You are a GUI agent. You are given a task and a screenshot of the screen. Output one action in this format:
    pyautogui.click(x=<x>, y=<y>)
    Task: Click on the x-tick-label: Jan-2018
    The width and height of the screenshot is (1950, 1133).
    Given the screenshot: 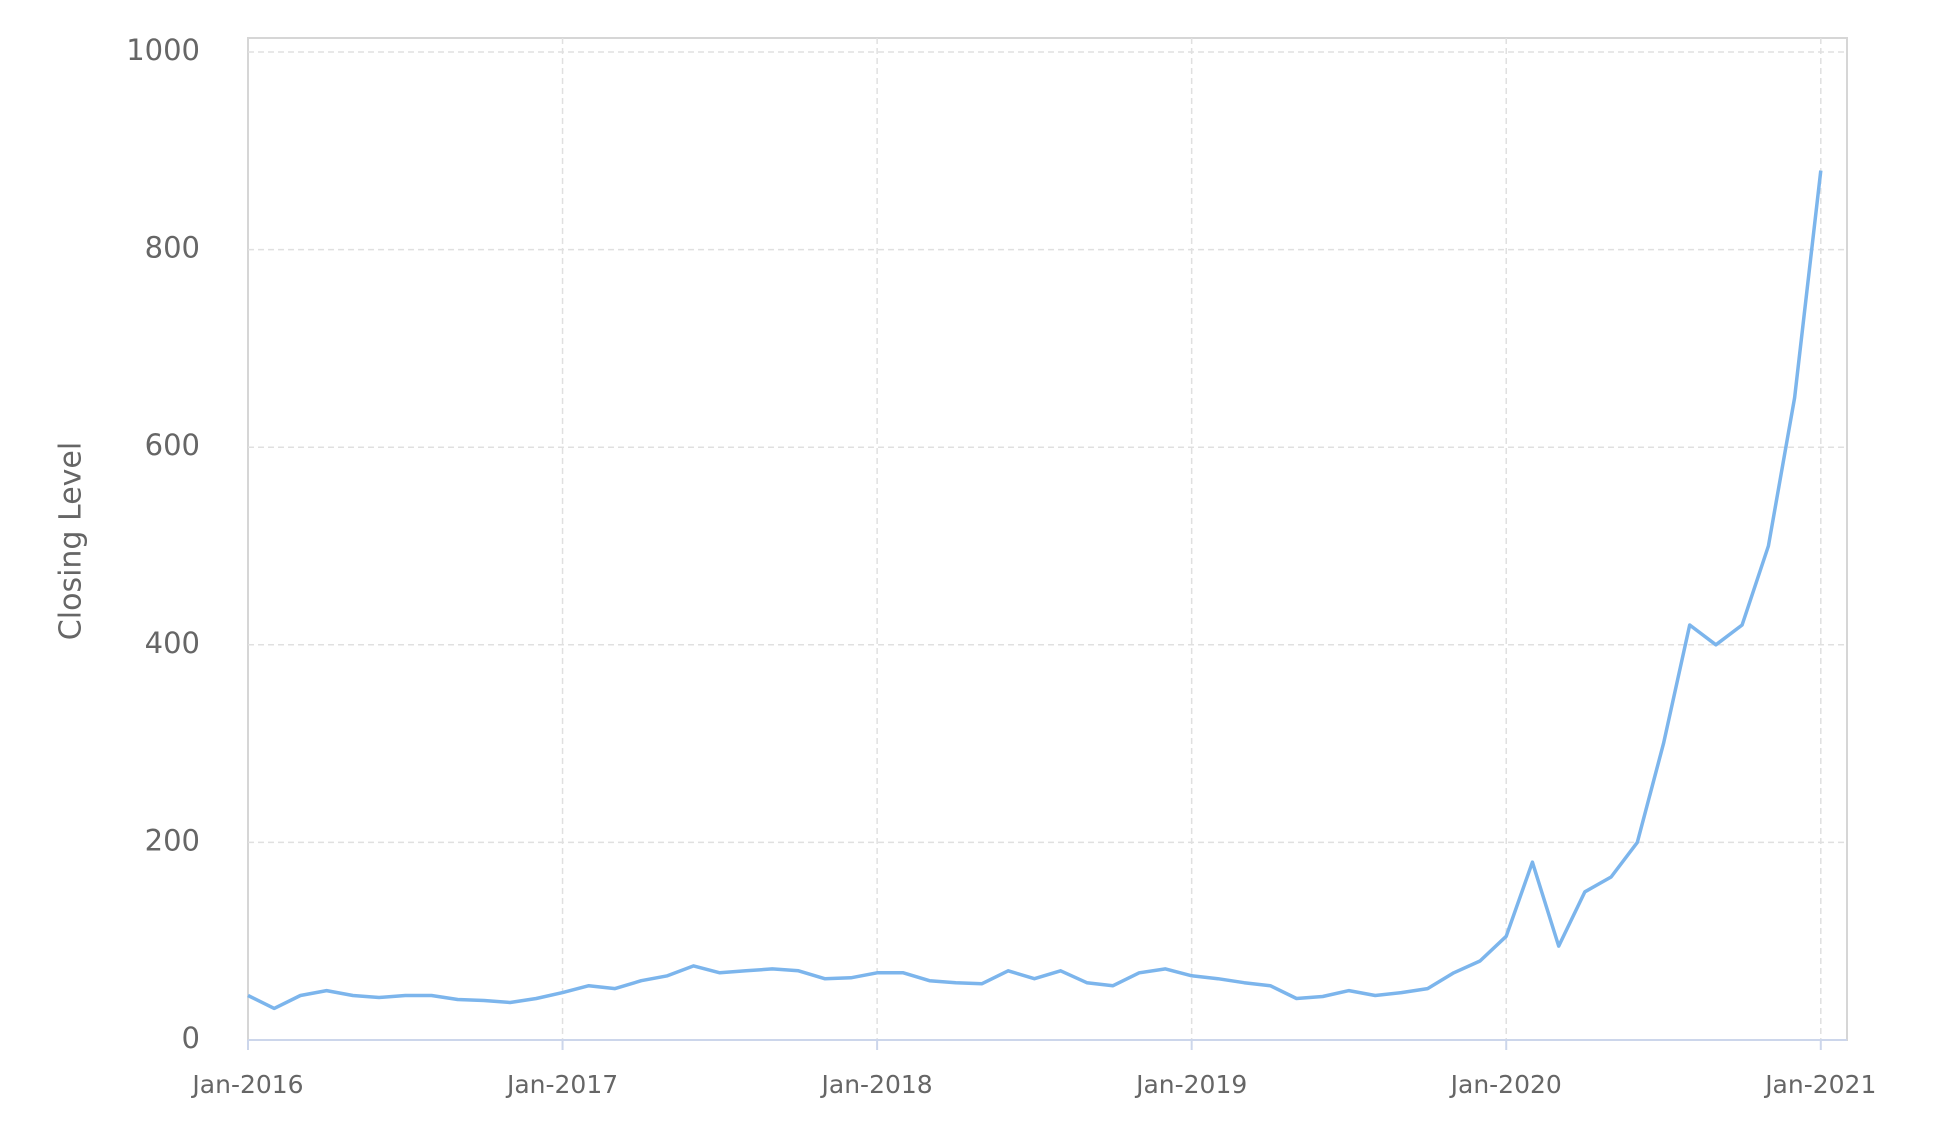 What is the action you would take?
    pyautogui.click(x=876, y=1084)
    